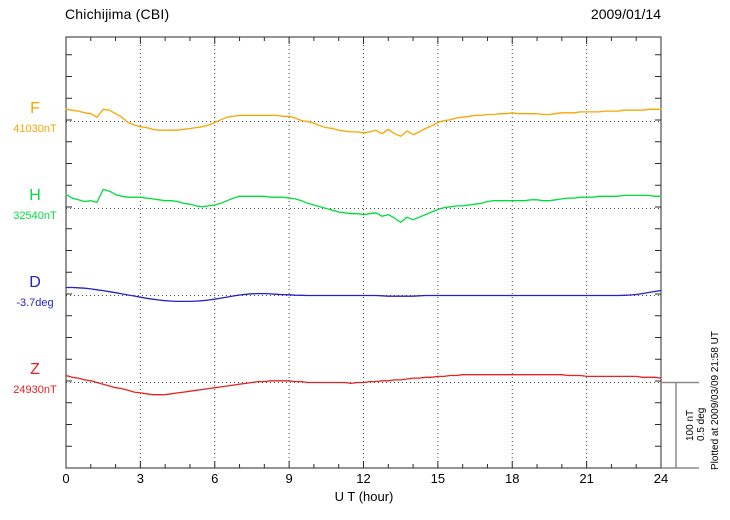 The image size is (730, 520). I want to click on x-tick-label: 12, so click(363, 478).